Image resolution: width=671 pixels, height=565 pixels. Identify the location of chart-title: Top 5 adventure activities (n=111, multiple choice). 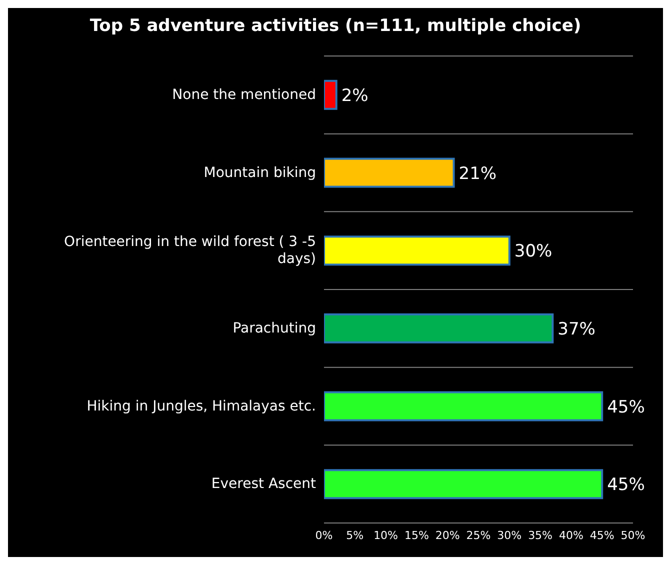
(335, 26).